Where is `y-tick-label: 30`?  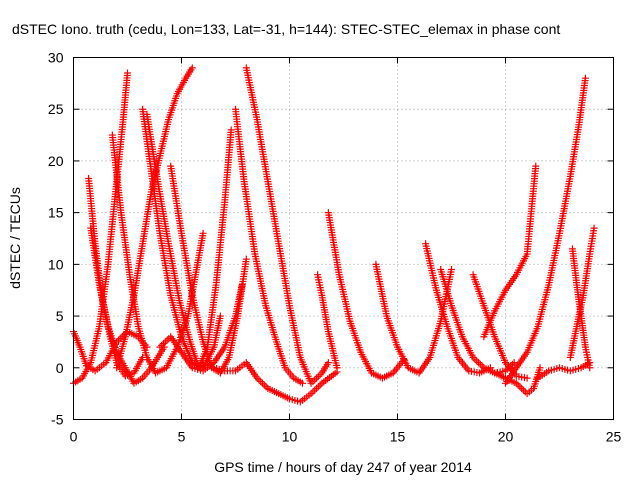
y-tick-label: 30 is located at coordinates (56, 58).